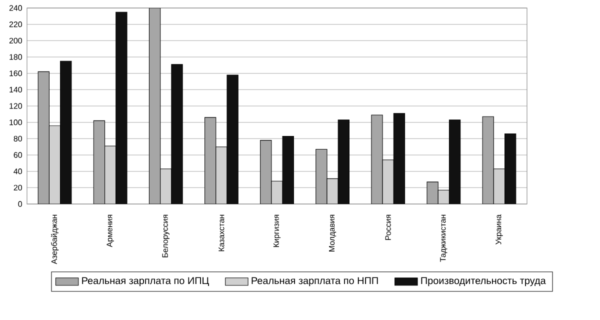 This screenshot has width=600, height=320. What do you see at coordinates (483, 281) in the screenshot?
I see `legend-label: Производительность труда` at bounding box center [483, 281].